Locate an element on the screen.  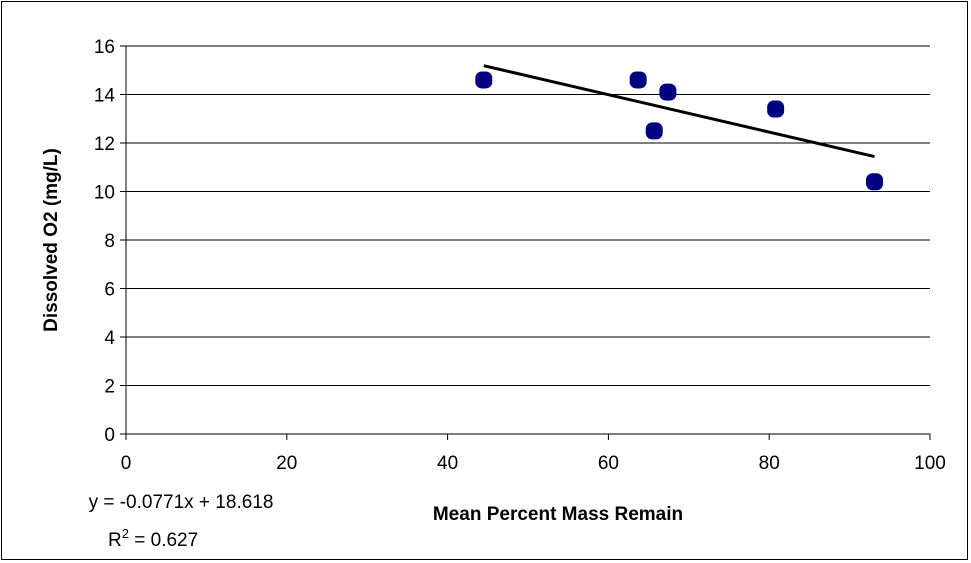
y-tick-label: 4 is located at coordinates (109, 338).